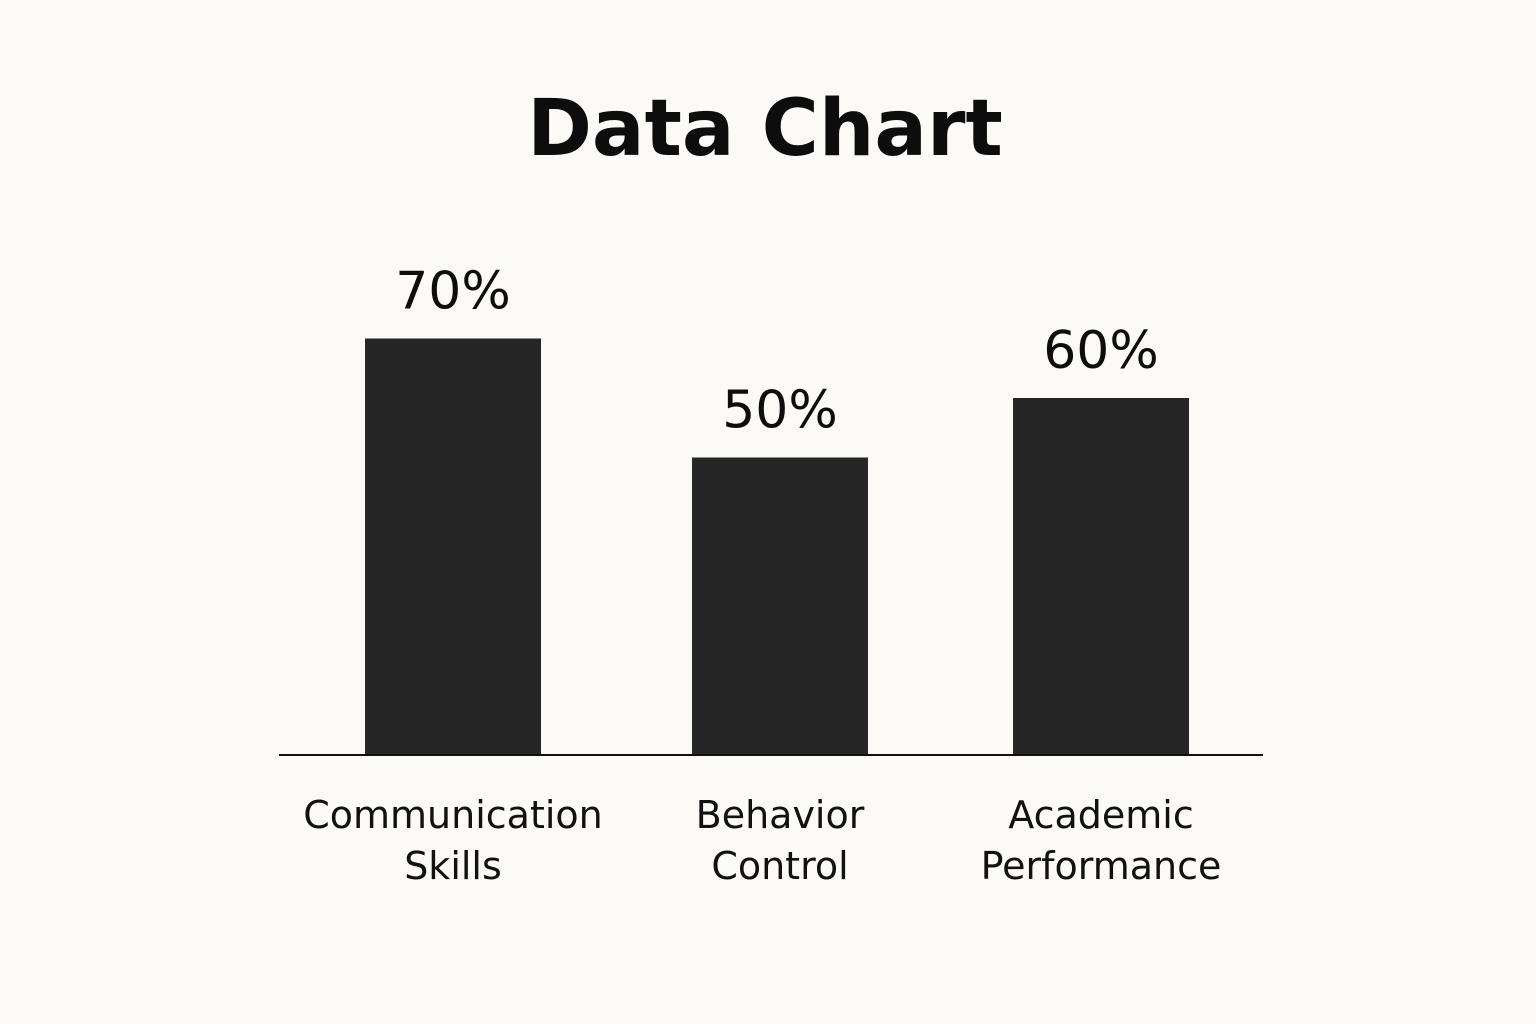 This screenshot has width=1536, height=1024. Describe the element at coordinates (453, 815) in the screenshot. I see `category-label-line: Communication` at that location.